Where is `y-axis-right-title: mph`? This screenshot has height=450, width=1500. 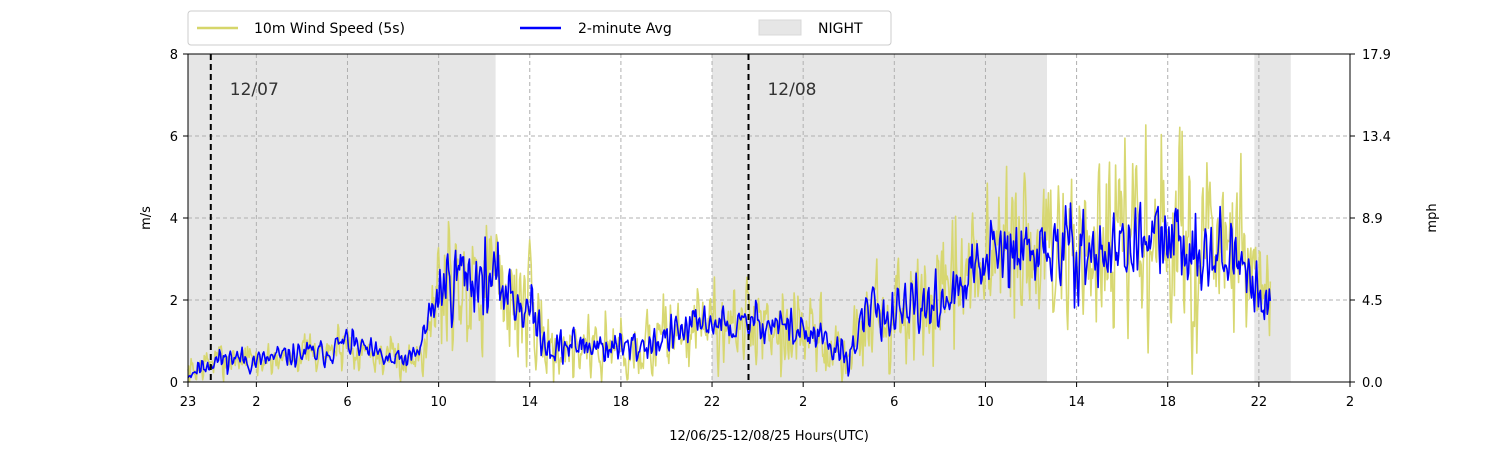
y-axis-right-title: mph is located at coordinates (1432, 217).